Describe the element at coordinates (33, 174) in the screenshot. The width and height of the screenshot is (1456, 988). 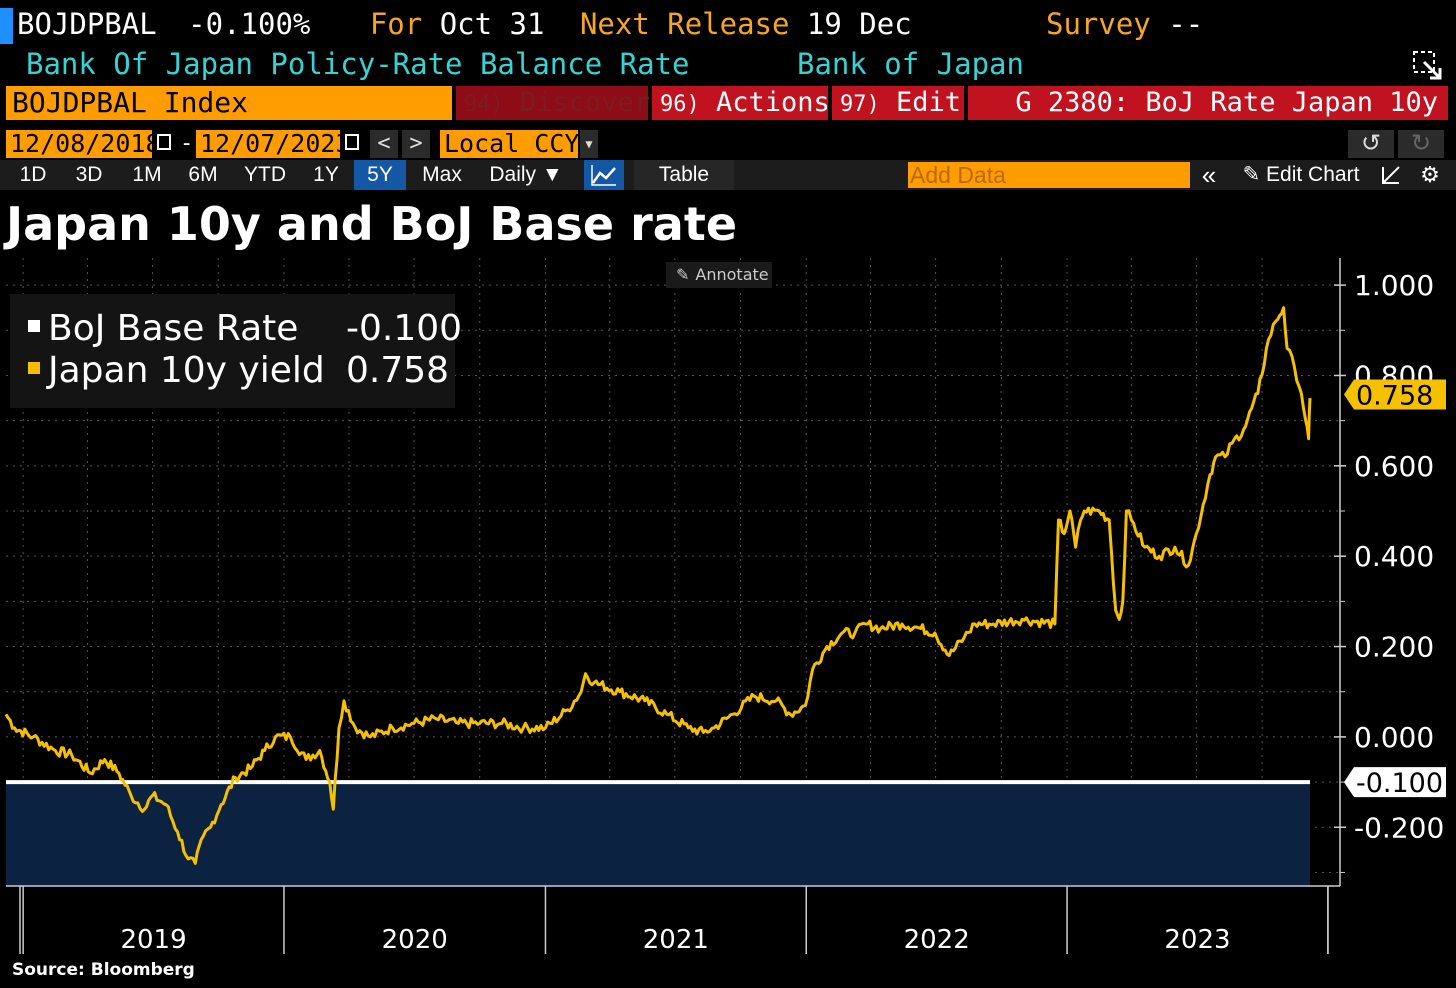
I see `period-1d: 1D` at that location.